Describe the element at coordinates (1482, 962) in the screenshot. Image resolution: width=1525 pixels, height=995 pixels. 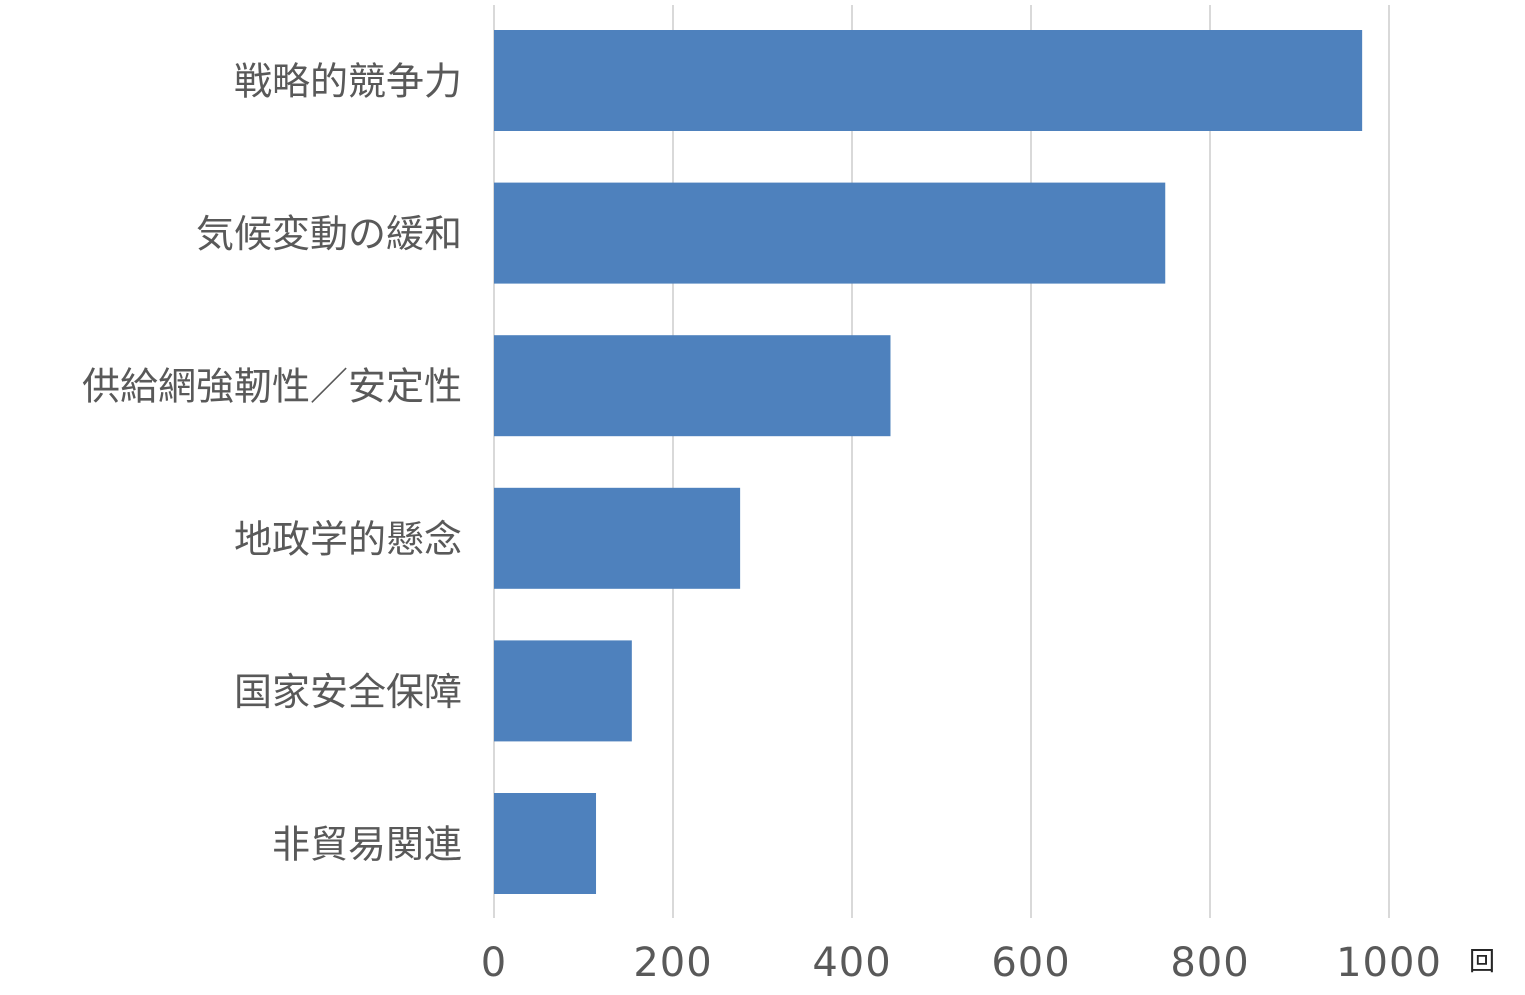
I see `x-axis-unit-label: 回` at that location.